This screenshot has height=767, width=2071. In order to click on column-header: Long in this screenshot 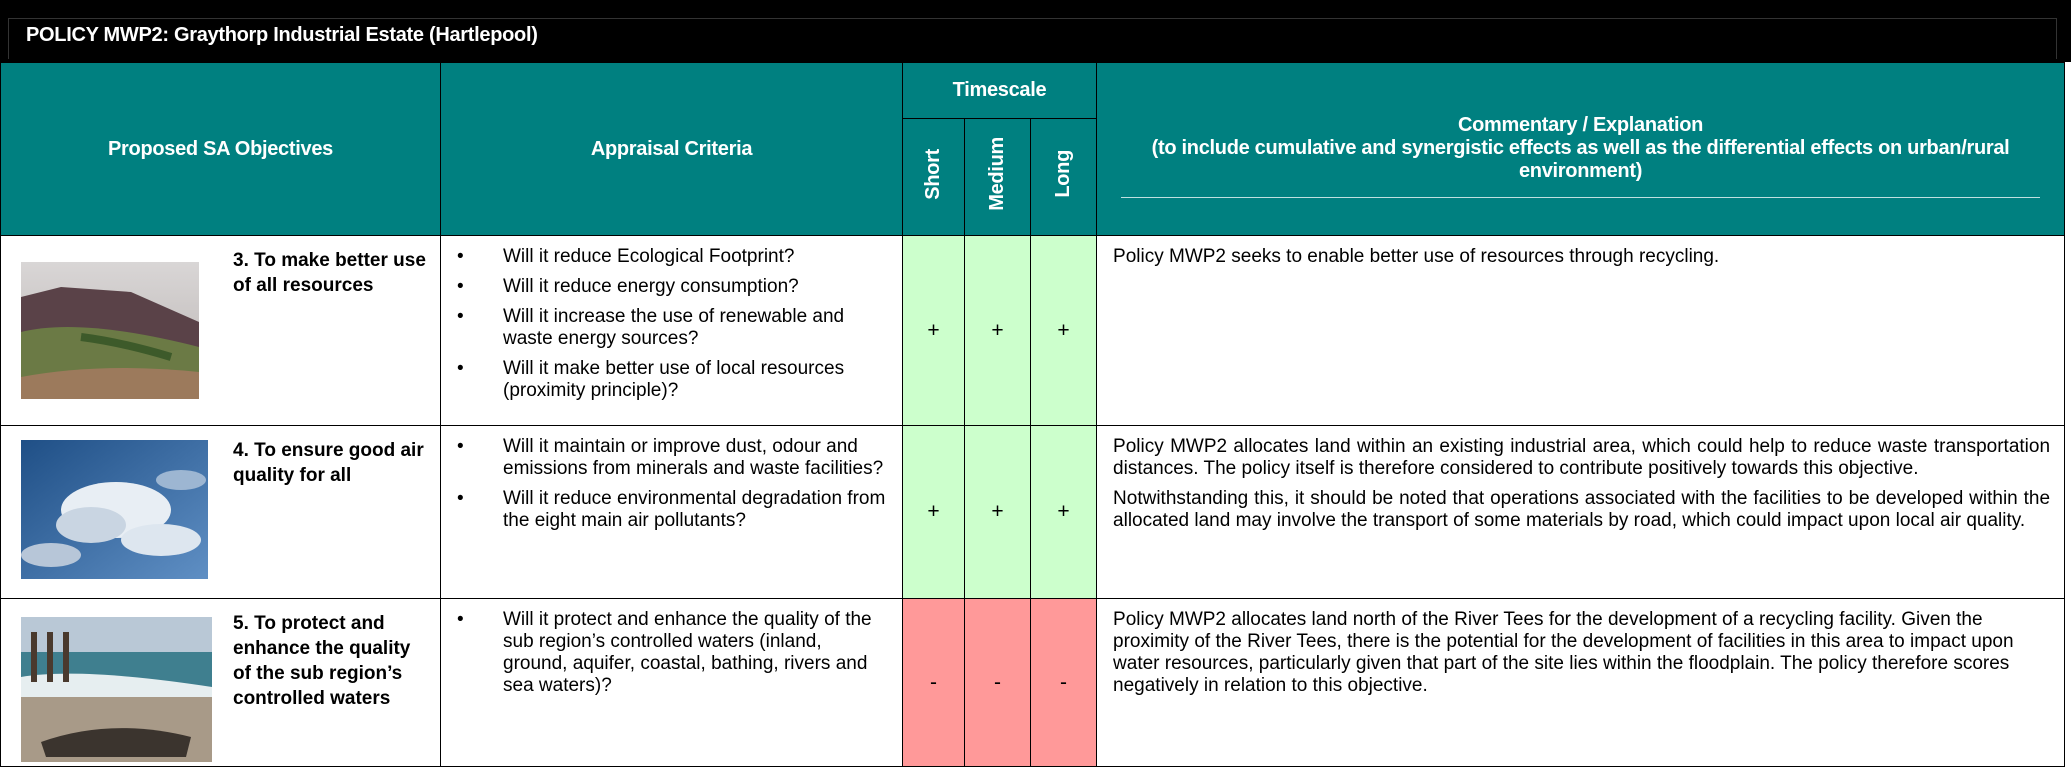, I will do `click(1063, 177)`.